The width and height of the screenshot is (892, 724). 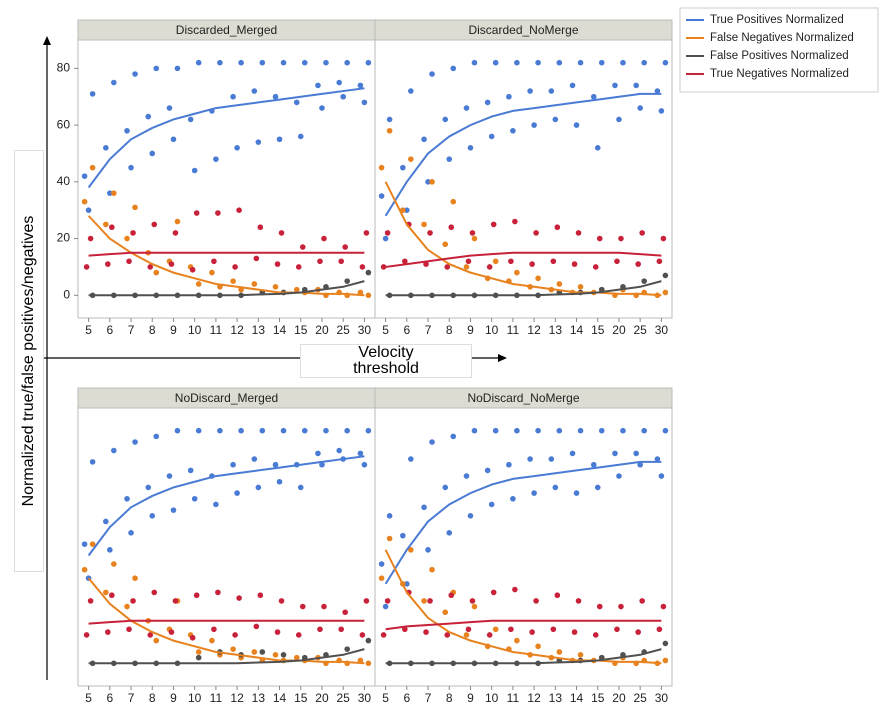 What do you see at coordinates (131, 330) in the screenshot?
I see `x-tick-label: 7` at bounding box center [131, 330].